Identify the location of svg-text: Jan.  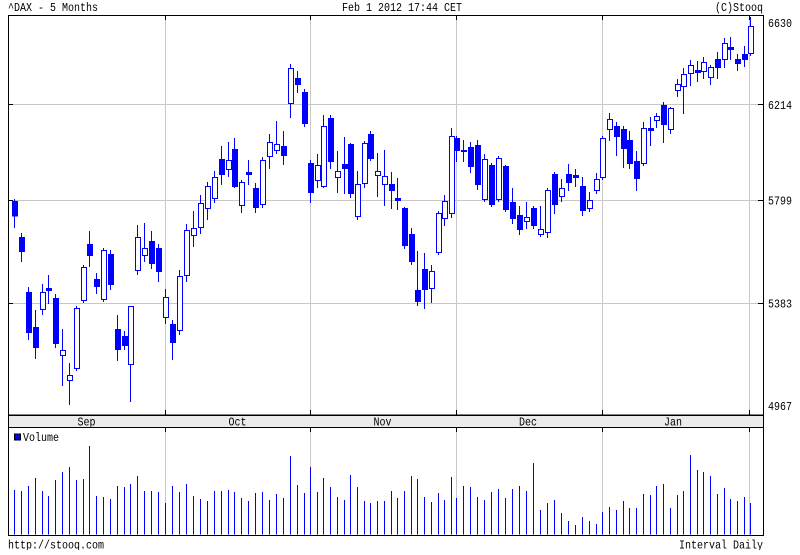
(673, 423).